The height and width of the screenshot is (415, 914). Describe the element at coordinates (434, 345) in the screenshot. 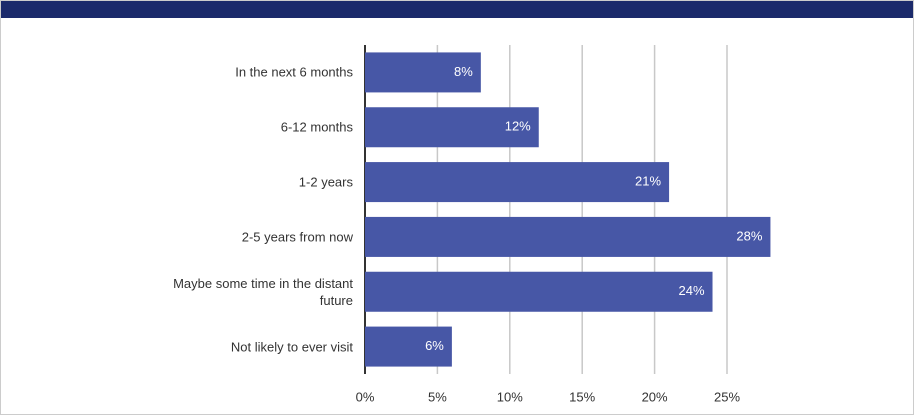

I see `data-label: 6%` at that location.